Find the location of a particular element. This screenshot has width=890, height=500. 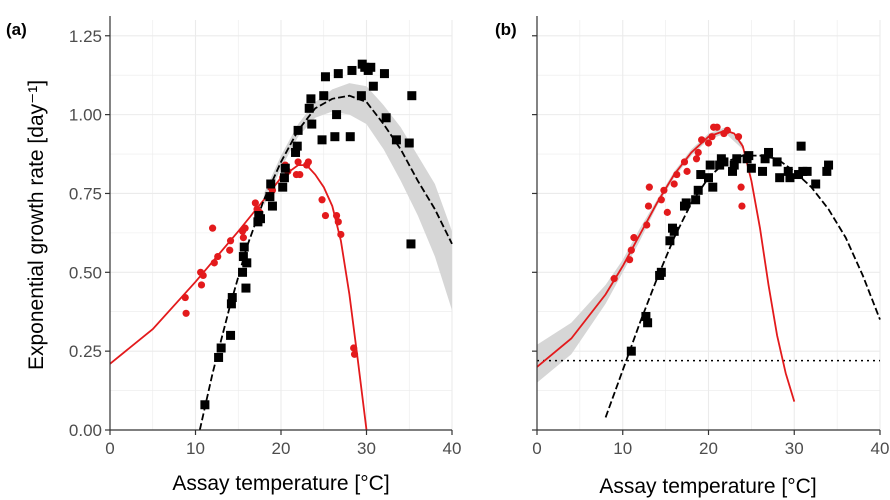

panel-b-x-tick-label: 0 is located at coordinates (536, 448).